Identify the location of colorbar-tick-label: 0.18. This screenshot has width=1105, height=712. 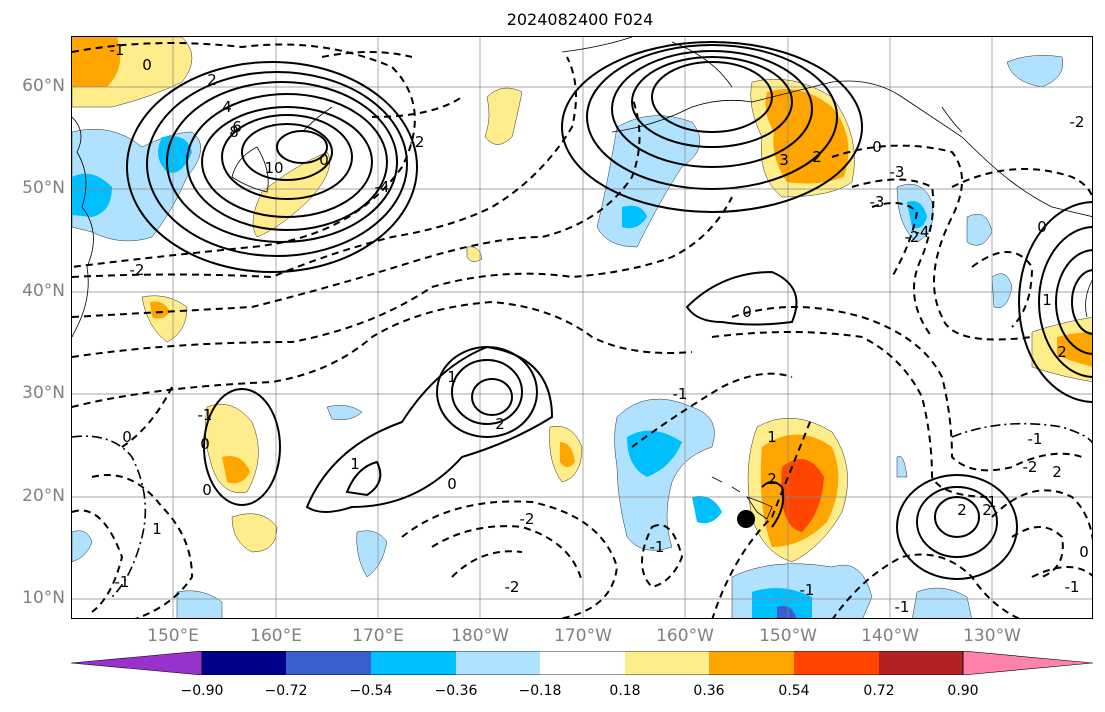
(625, 691).